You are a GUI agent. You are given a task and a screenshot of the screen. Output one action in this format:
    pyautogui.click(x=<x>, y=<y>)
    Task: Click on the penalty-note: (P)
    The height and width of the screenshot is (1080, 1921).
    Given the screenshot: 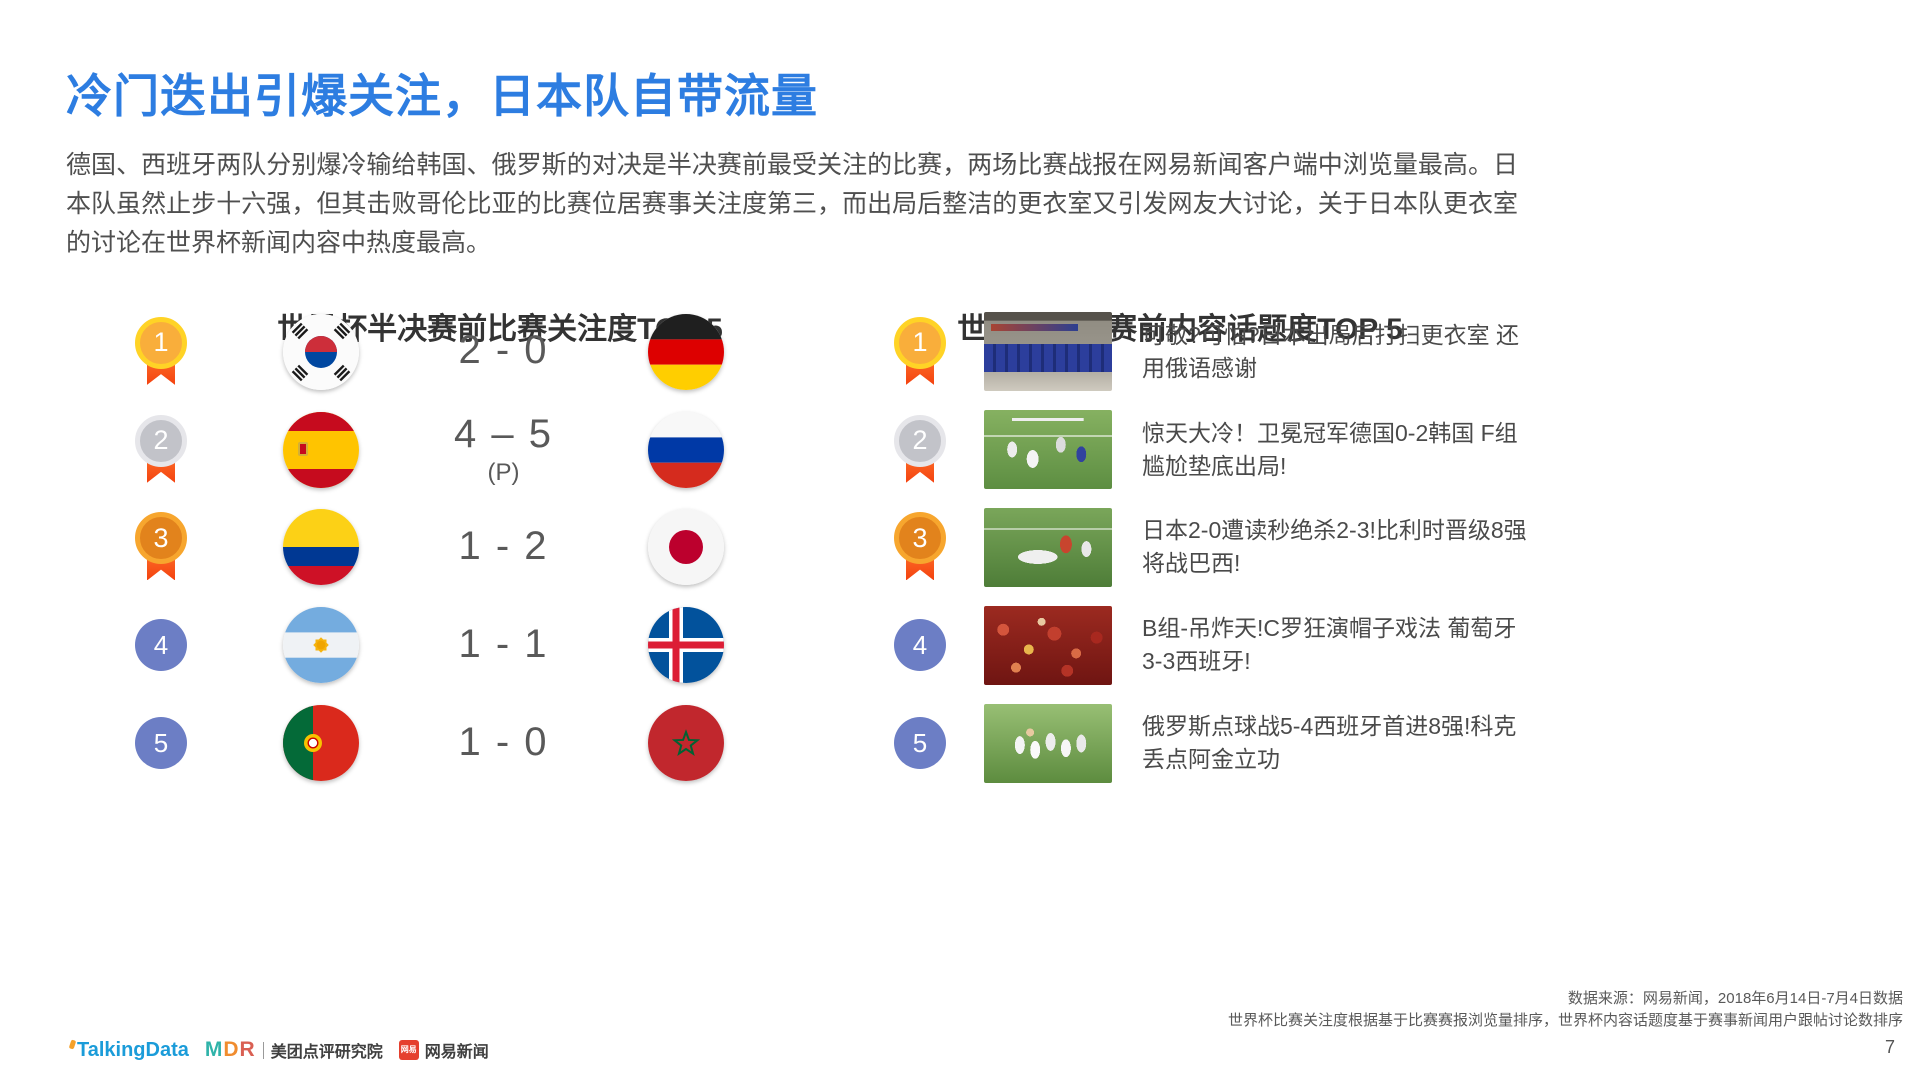 What is the action you would take?
    pyautogui.click(x=503, y=473)
    